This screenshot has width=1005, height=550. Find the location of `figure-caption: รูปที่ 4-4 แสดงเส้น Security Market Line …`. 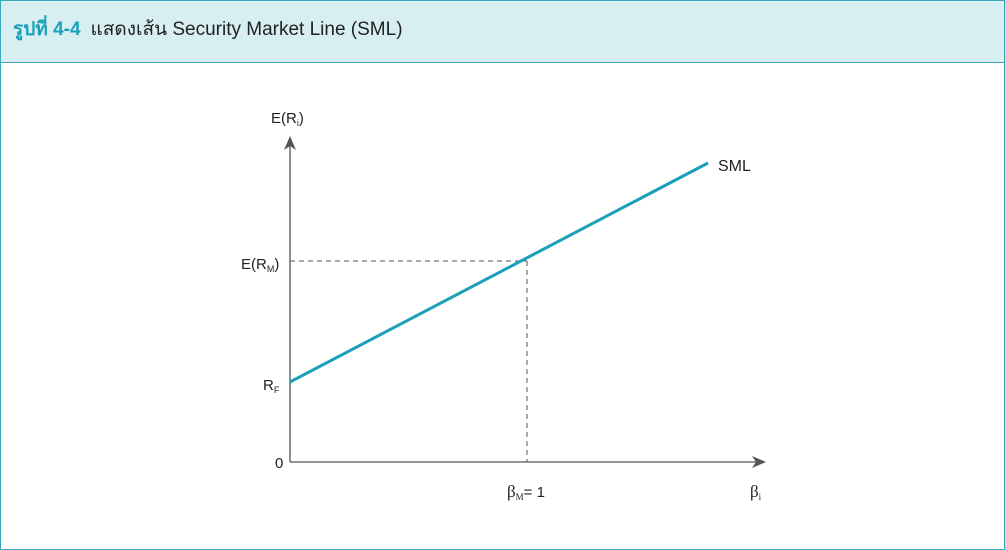

figure-caption: รูปที่ 4-4 แสดงเส้น Security Market Line … is located at coordinates (208, 30).